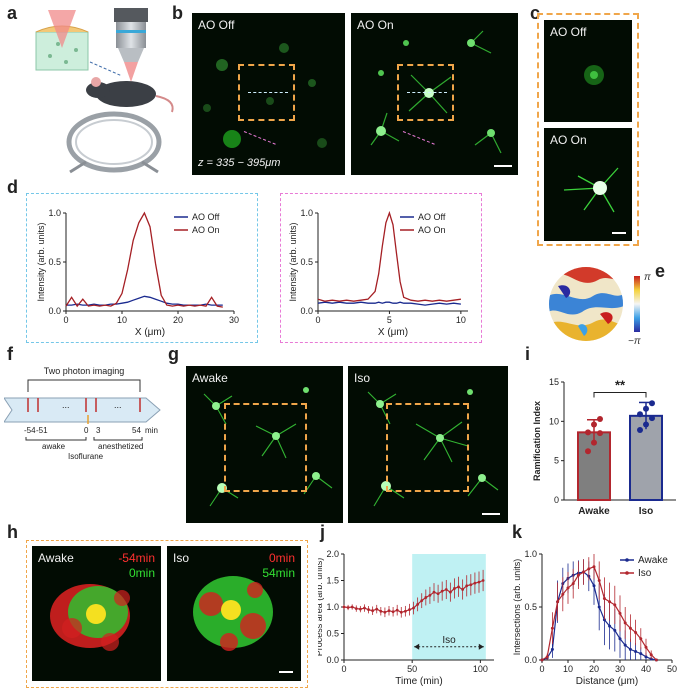 The height and width of the screenshot is (695, 685). What do you see at coordinates (541, 669) in the screenshot?
I see `k-xtick-label: 0` at bounding box center [541, 669].